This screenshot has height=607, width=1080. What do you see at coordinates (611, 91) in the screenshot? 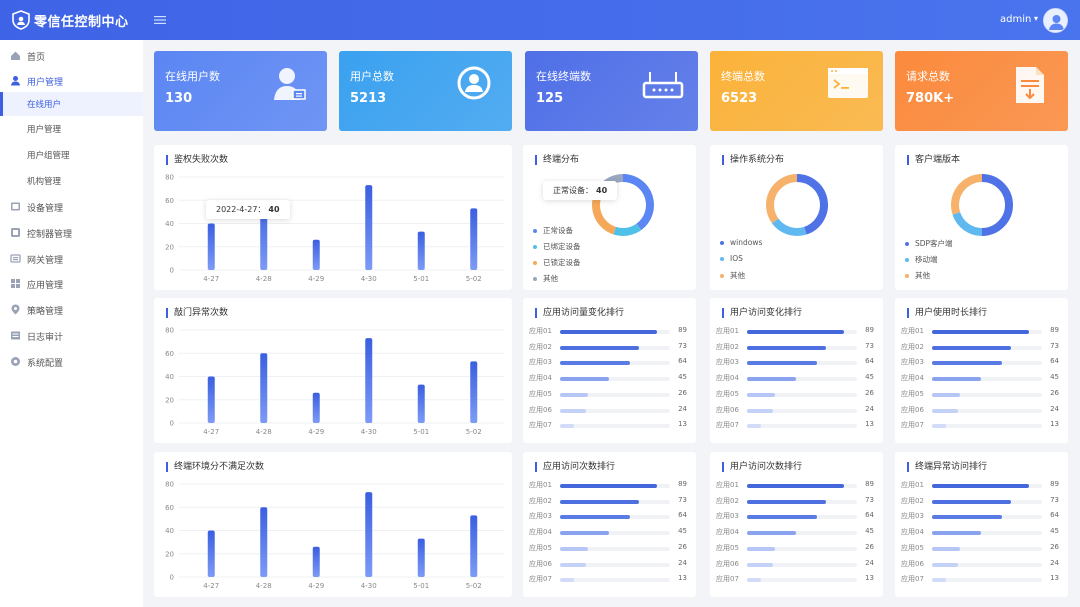
I see `stat-card-2: 在线终端数 125` at bounding box center [611, 91].